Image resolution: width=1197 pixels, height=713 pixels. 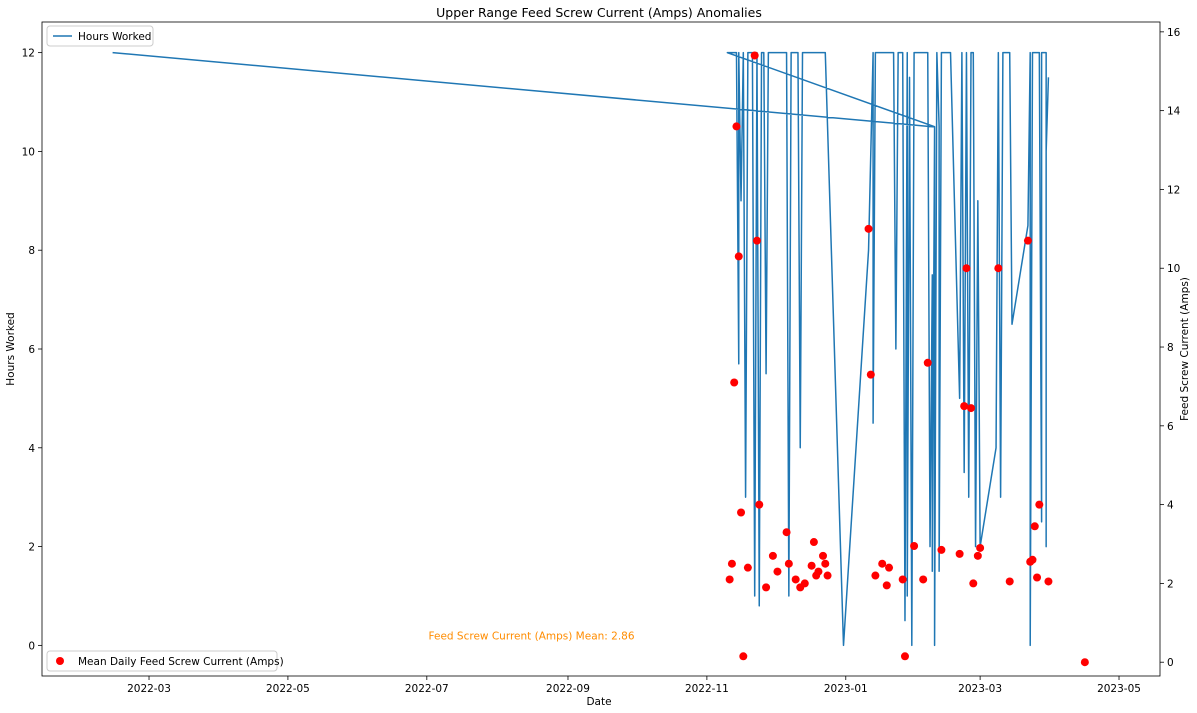 I want to click on y-tick-label-2: 4, so click(x=31, y=449).